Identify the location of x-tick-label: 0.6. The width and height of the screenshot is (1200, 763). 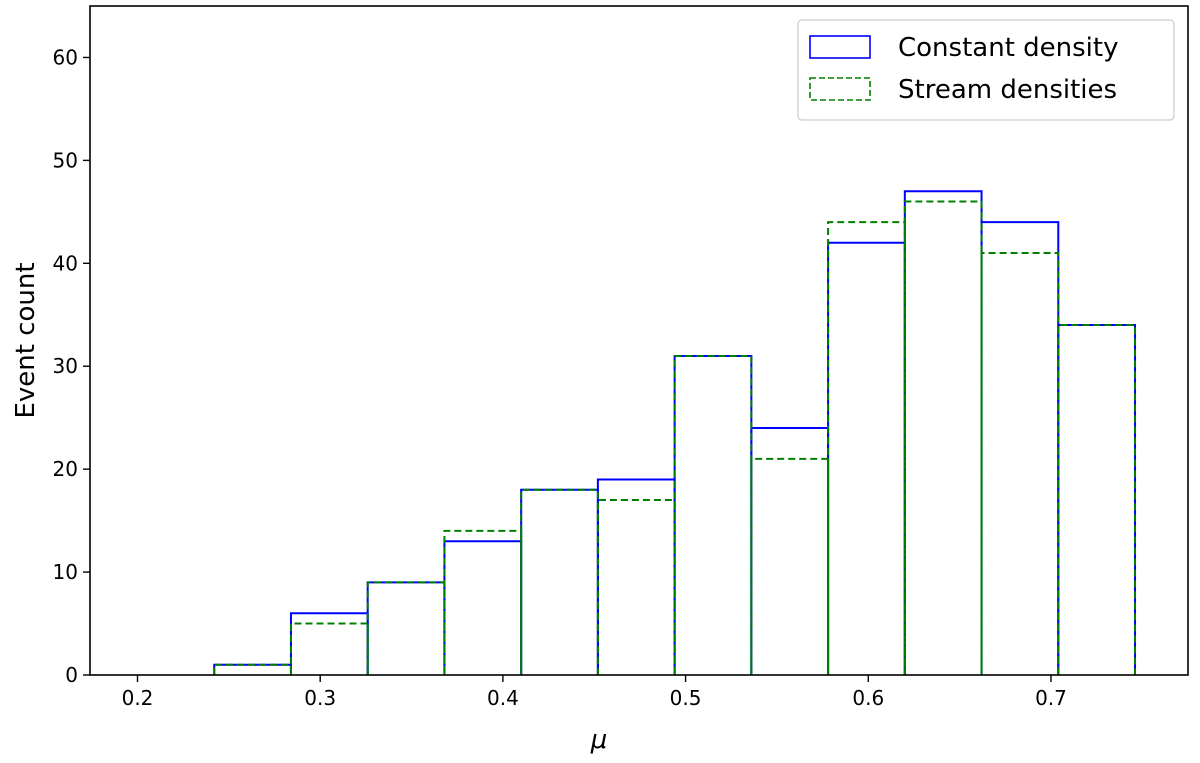
(868, 698).